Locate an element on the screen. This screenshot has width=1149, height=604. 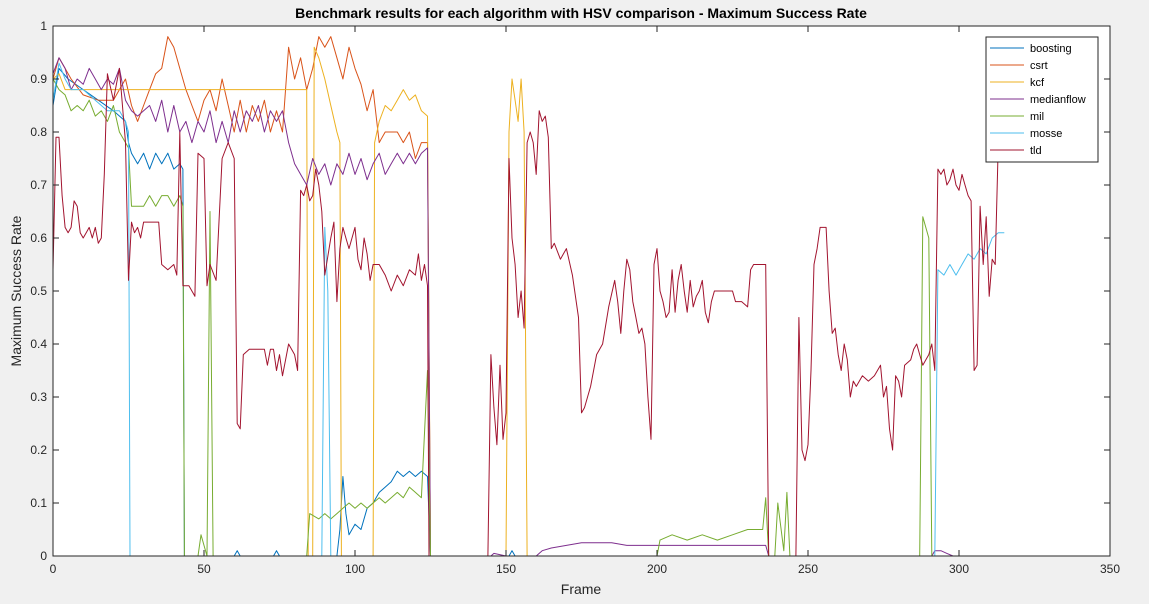
y-axis-title: Maximum Success Rate is located at coordinates (16, 290).